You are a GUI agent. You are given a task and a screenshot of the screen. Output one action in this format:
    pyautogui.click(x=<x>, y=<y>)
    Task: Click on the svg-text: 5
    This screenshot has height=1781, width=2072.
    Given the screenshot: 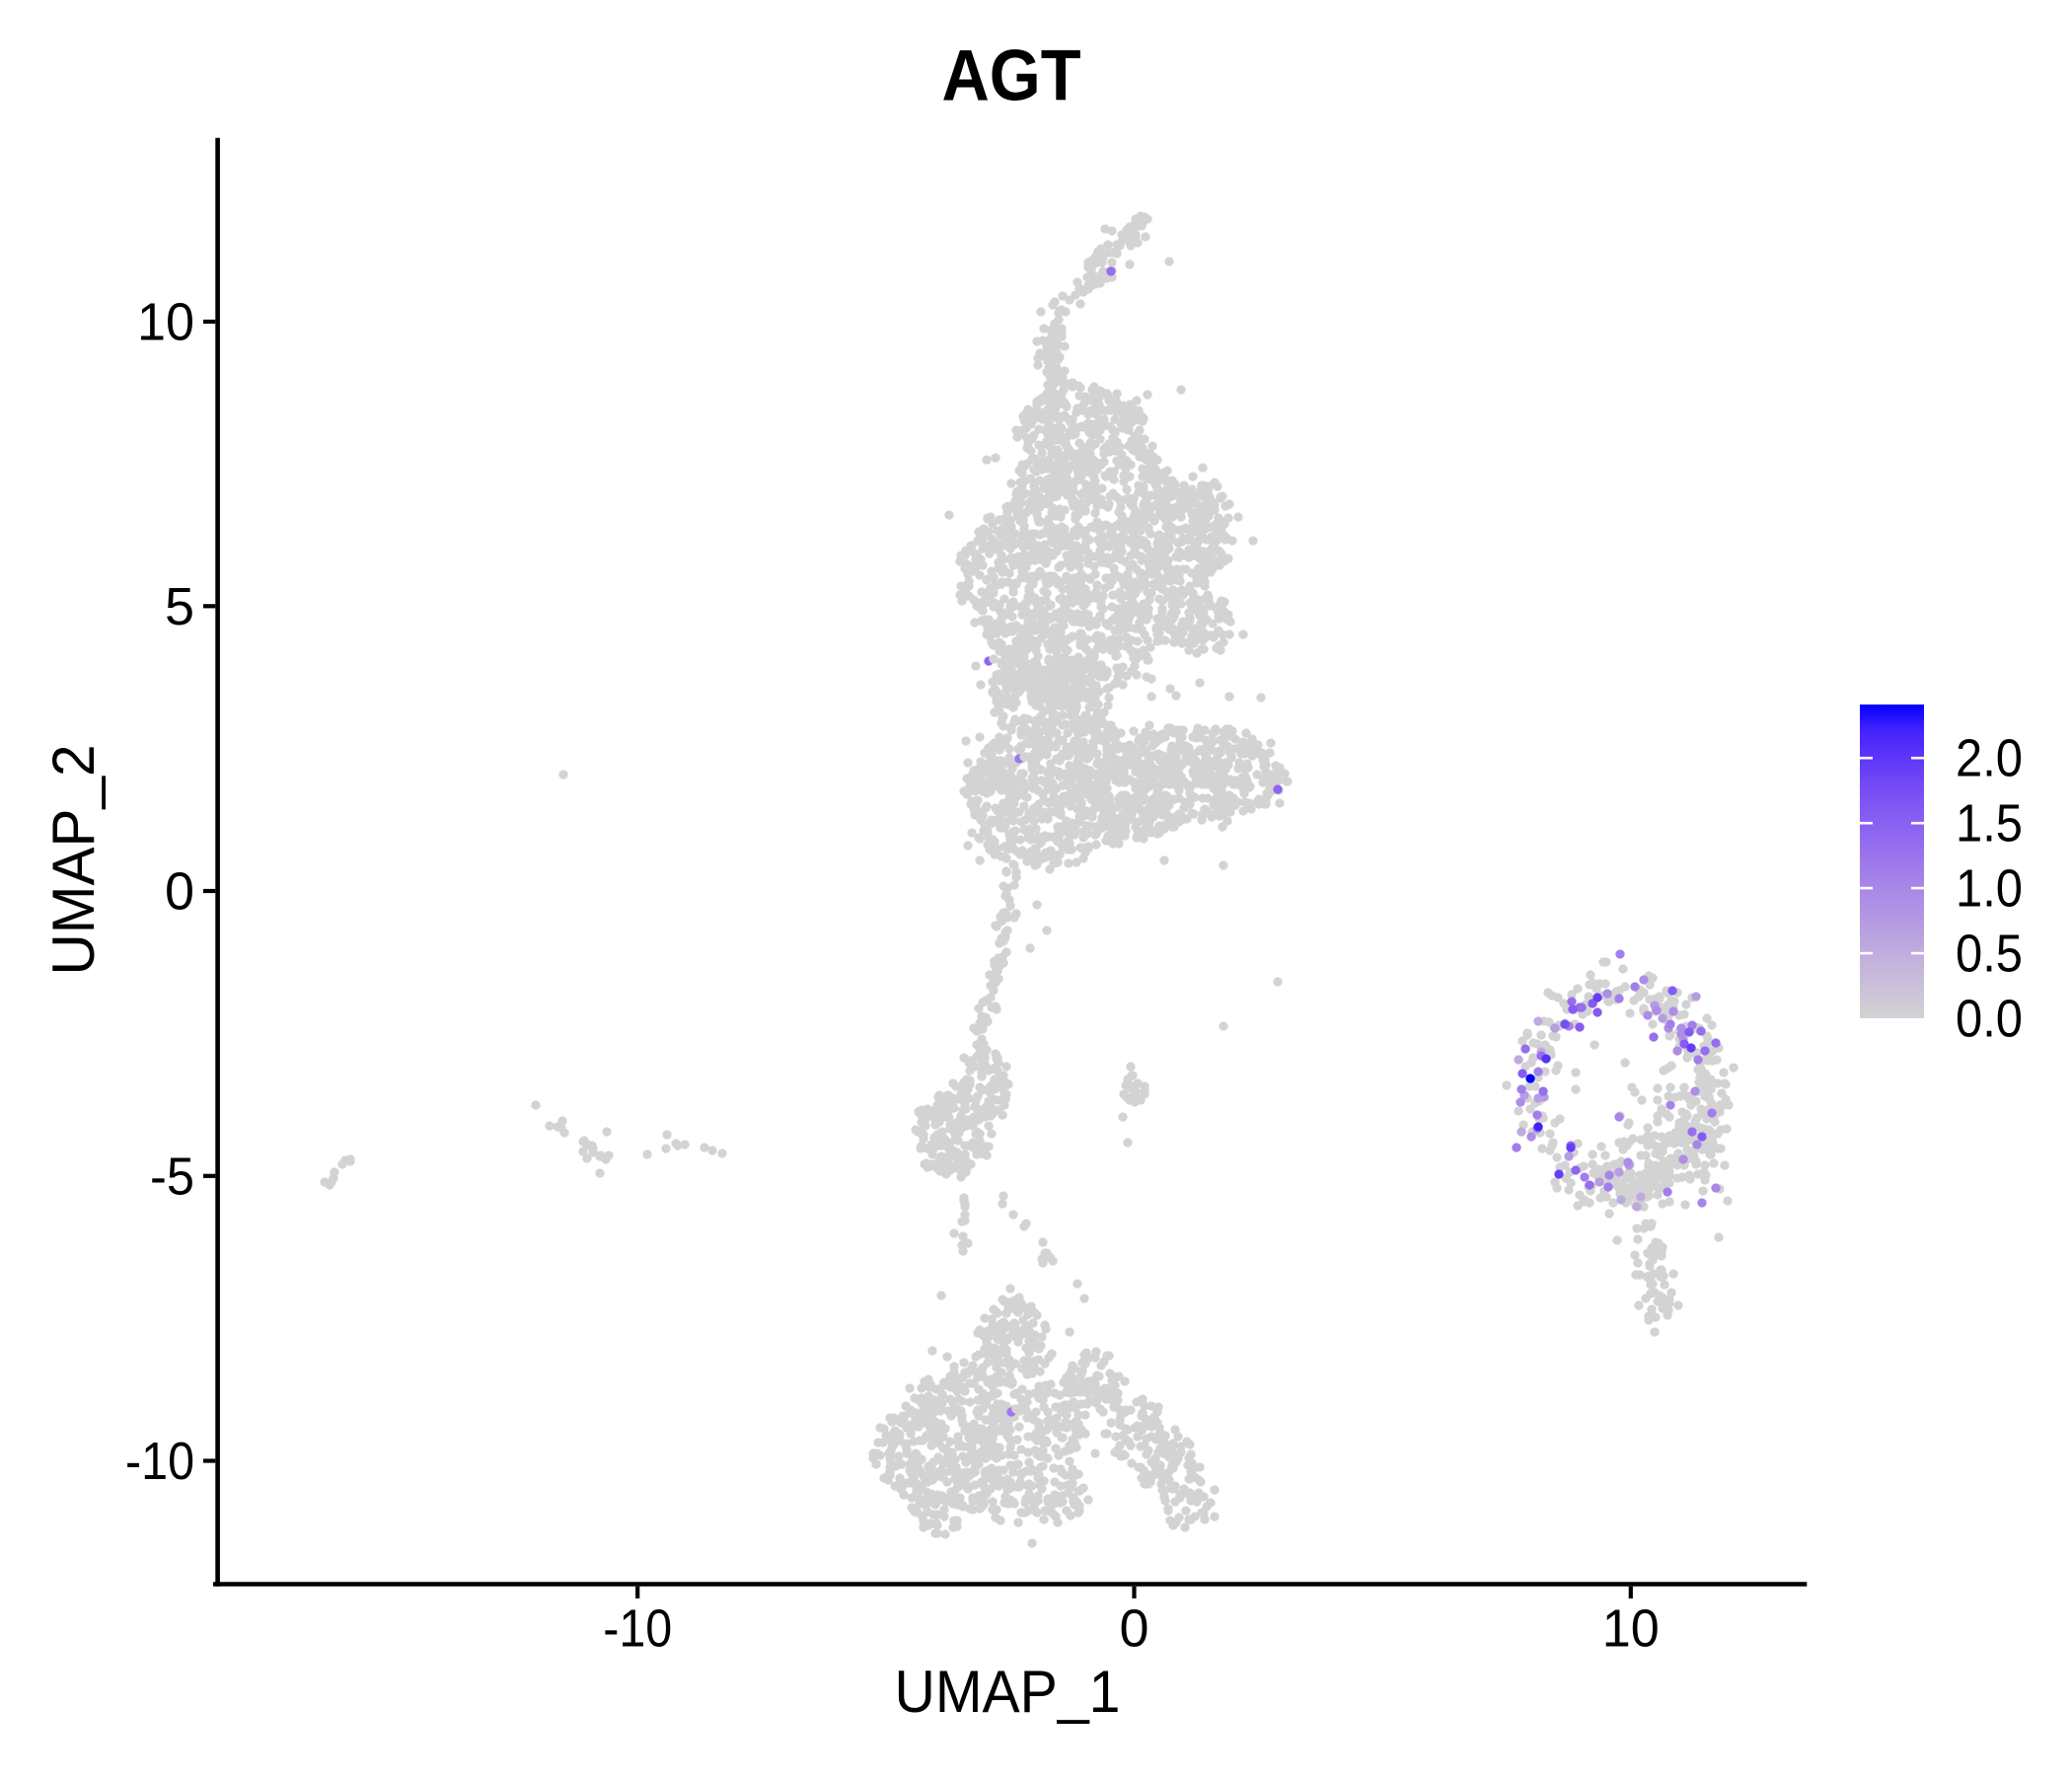 What is the action you would take?
    pyautogui.click(x=179, y=606)
    